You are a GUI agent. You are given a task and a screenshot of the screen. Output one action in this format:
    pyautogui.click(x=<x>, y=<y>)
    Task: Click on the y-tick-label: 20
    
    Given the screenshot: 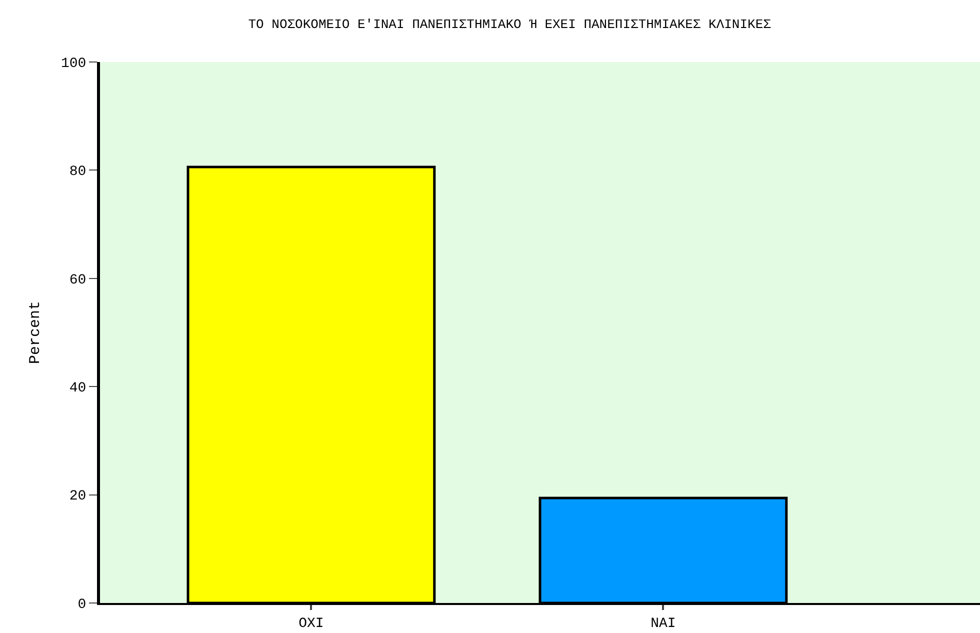 What is the action you would take?
    pyautogui.click(x=77, y=496)
    